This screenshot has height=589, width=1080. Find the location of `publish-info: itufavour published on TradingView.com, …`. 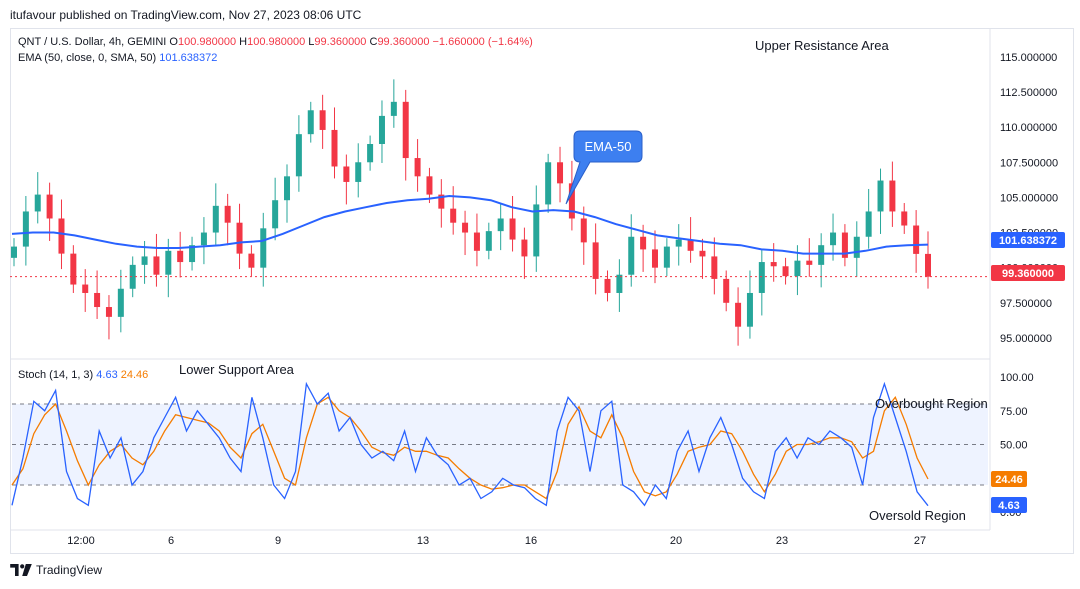

publish-info: itufavour published on TradingView.com, … is located at coordinates (186, 15).